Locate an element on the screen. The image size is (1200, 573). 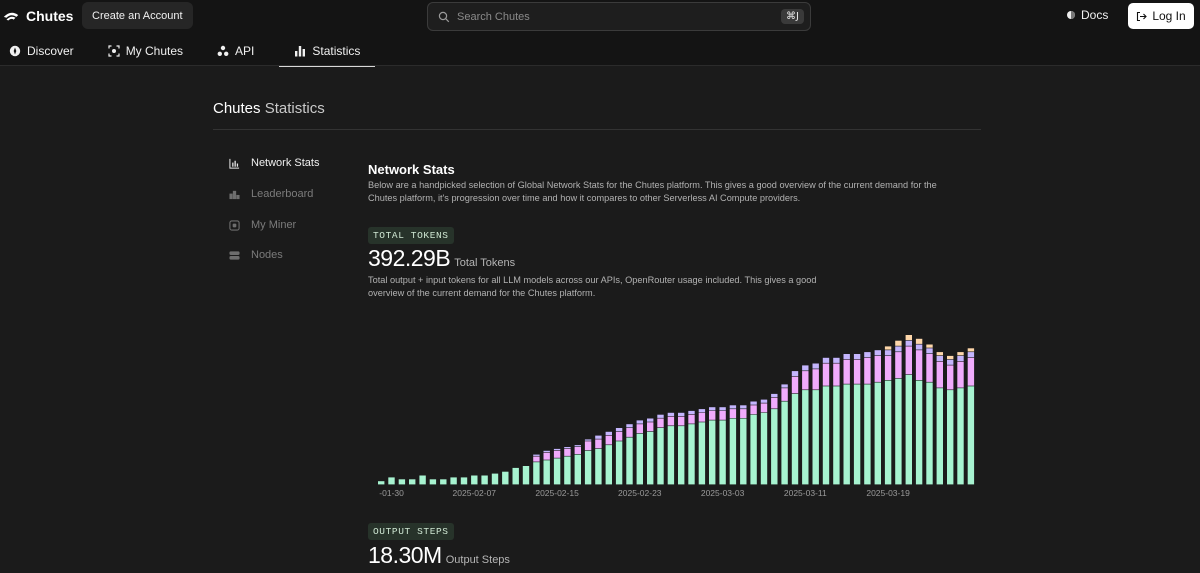
docs-link: Docs is located at coordinates (1087, 15).